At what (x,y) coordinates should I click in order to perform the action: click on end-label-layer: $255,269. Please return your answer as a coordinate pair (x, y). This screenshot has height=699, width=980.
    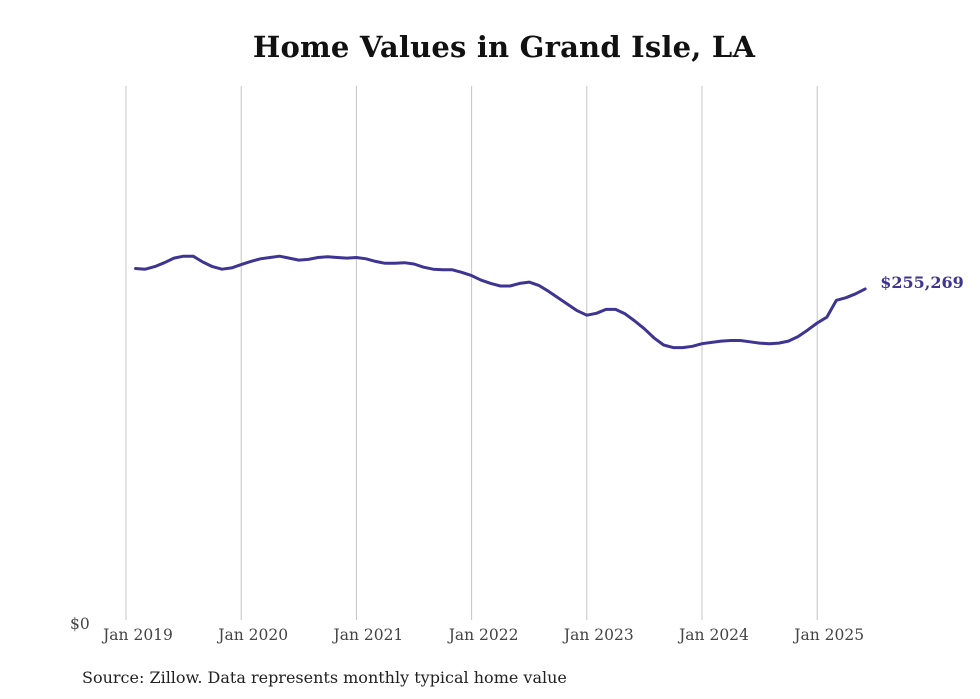
    Looking at the image, I should click on (922, 282).